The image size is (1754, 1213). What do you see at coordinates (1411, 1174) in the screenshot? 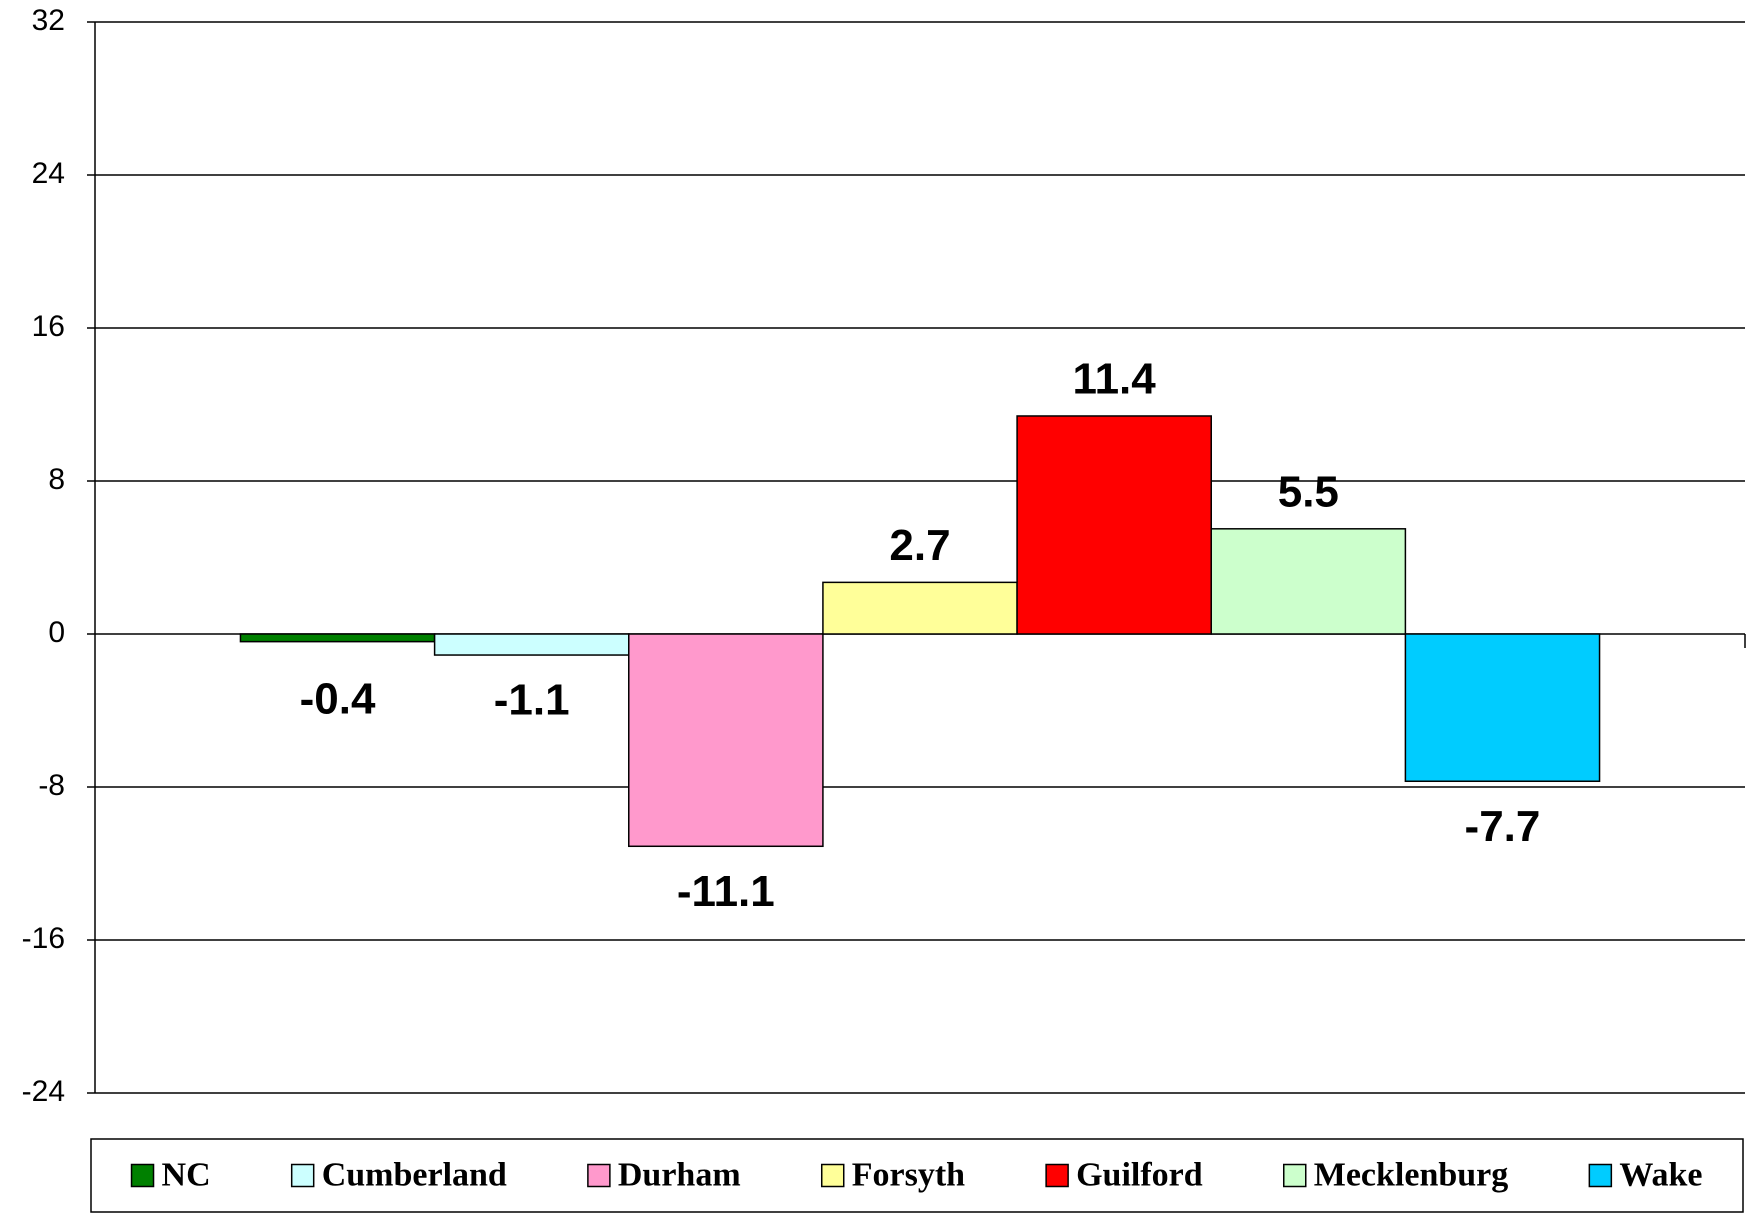
I see `legend-label: Mecklenburg` at bounding box center [1411, 1174].